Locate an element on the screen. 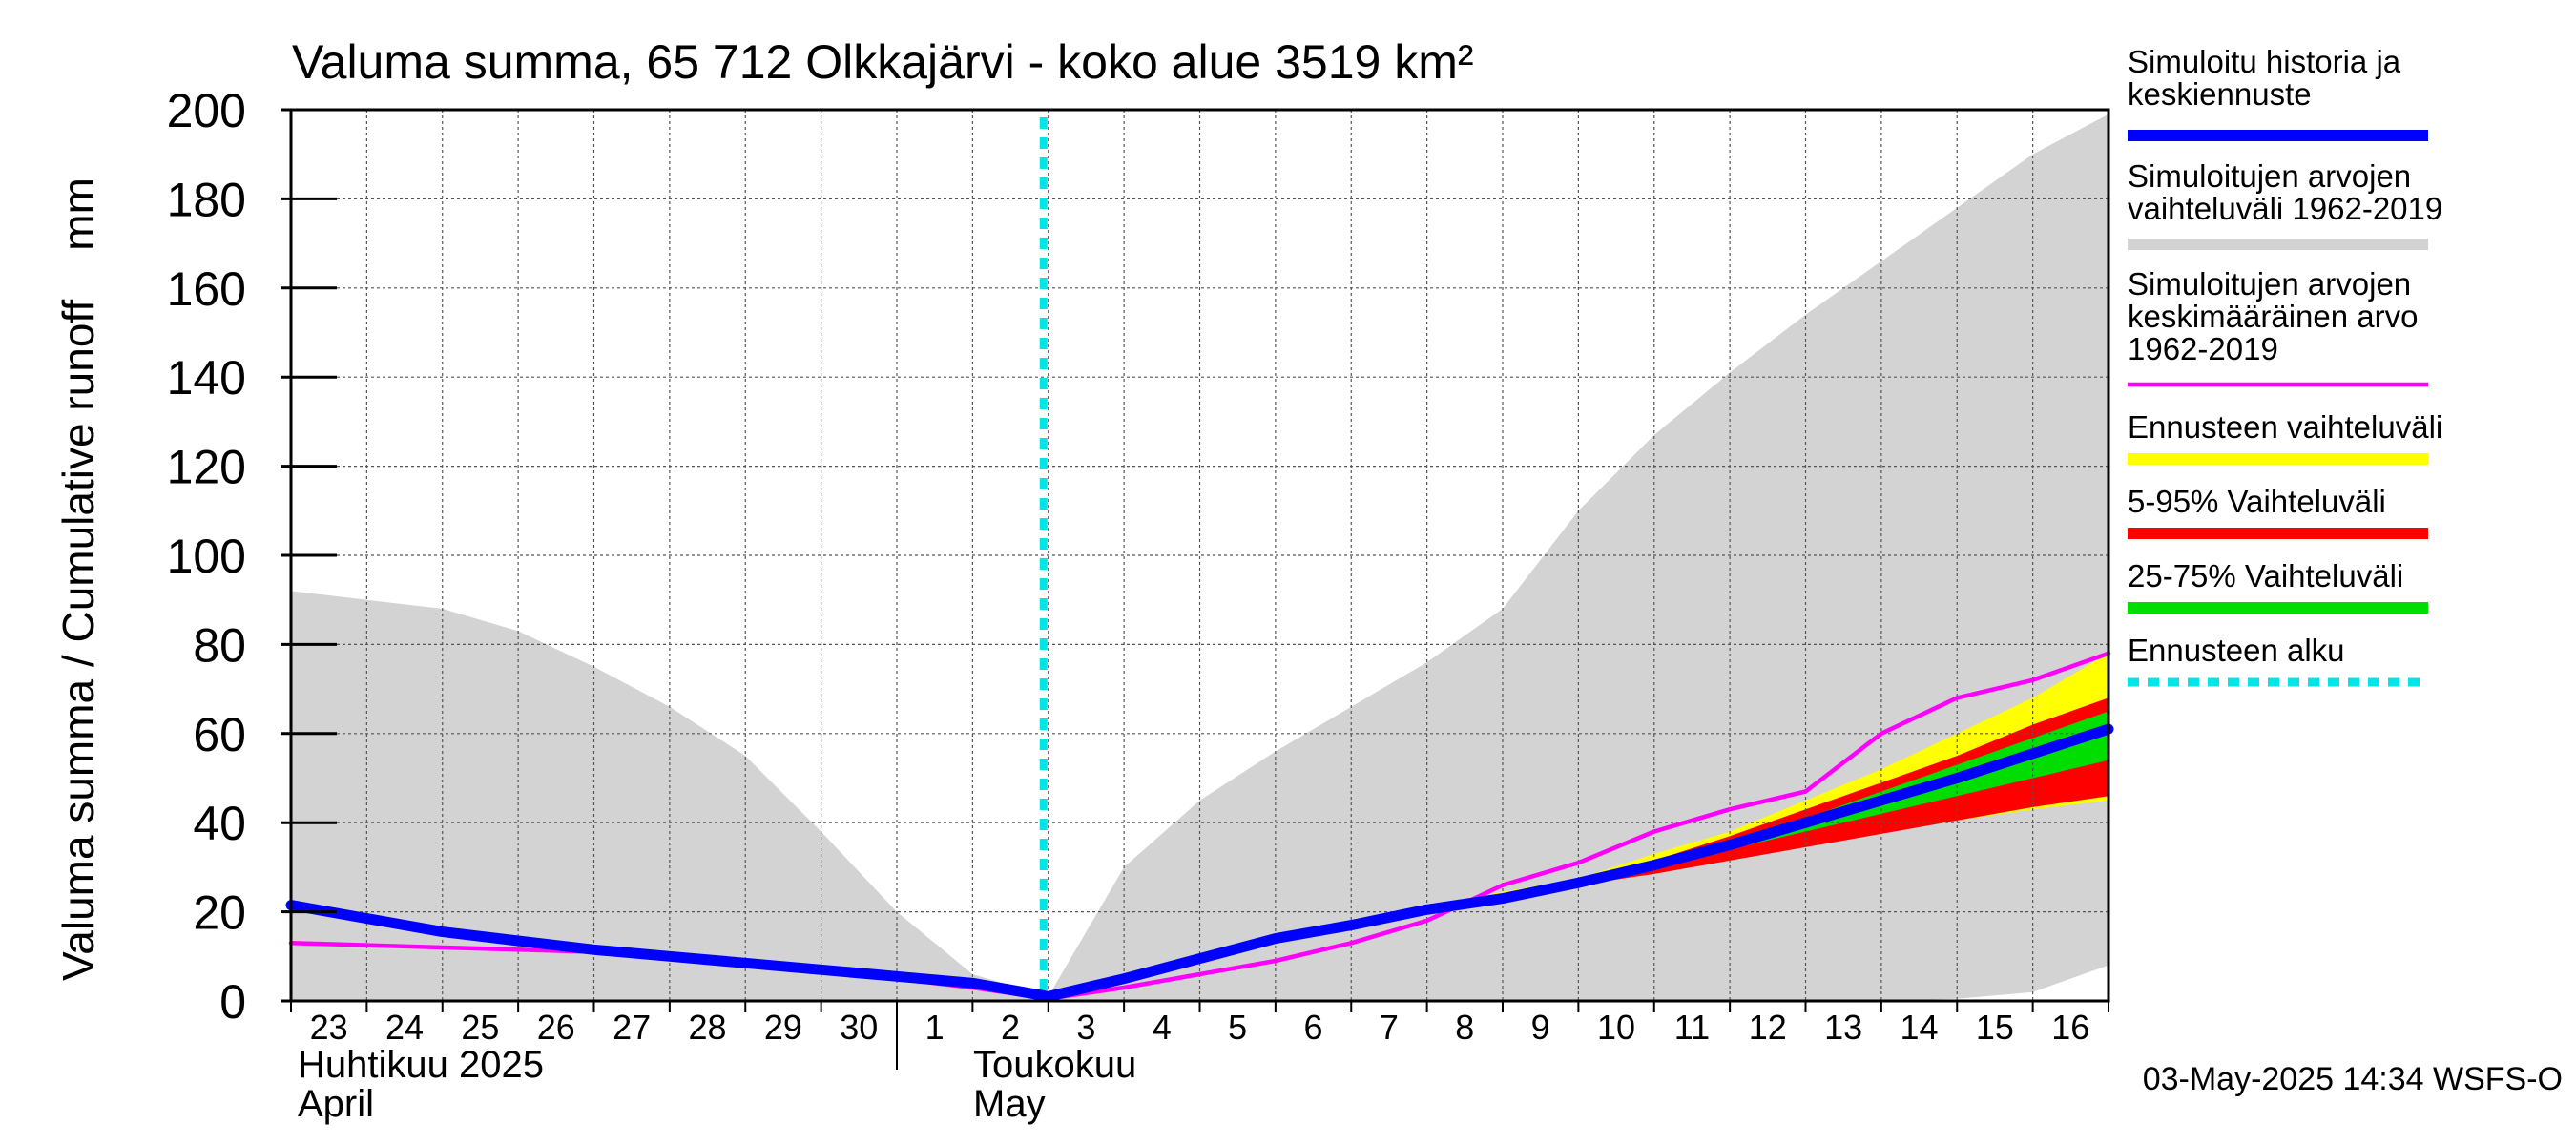  y-tick-label: 140 is located at coordinates (206, 378).